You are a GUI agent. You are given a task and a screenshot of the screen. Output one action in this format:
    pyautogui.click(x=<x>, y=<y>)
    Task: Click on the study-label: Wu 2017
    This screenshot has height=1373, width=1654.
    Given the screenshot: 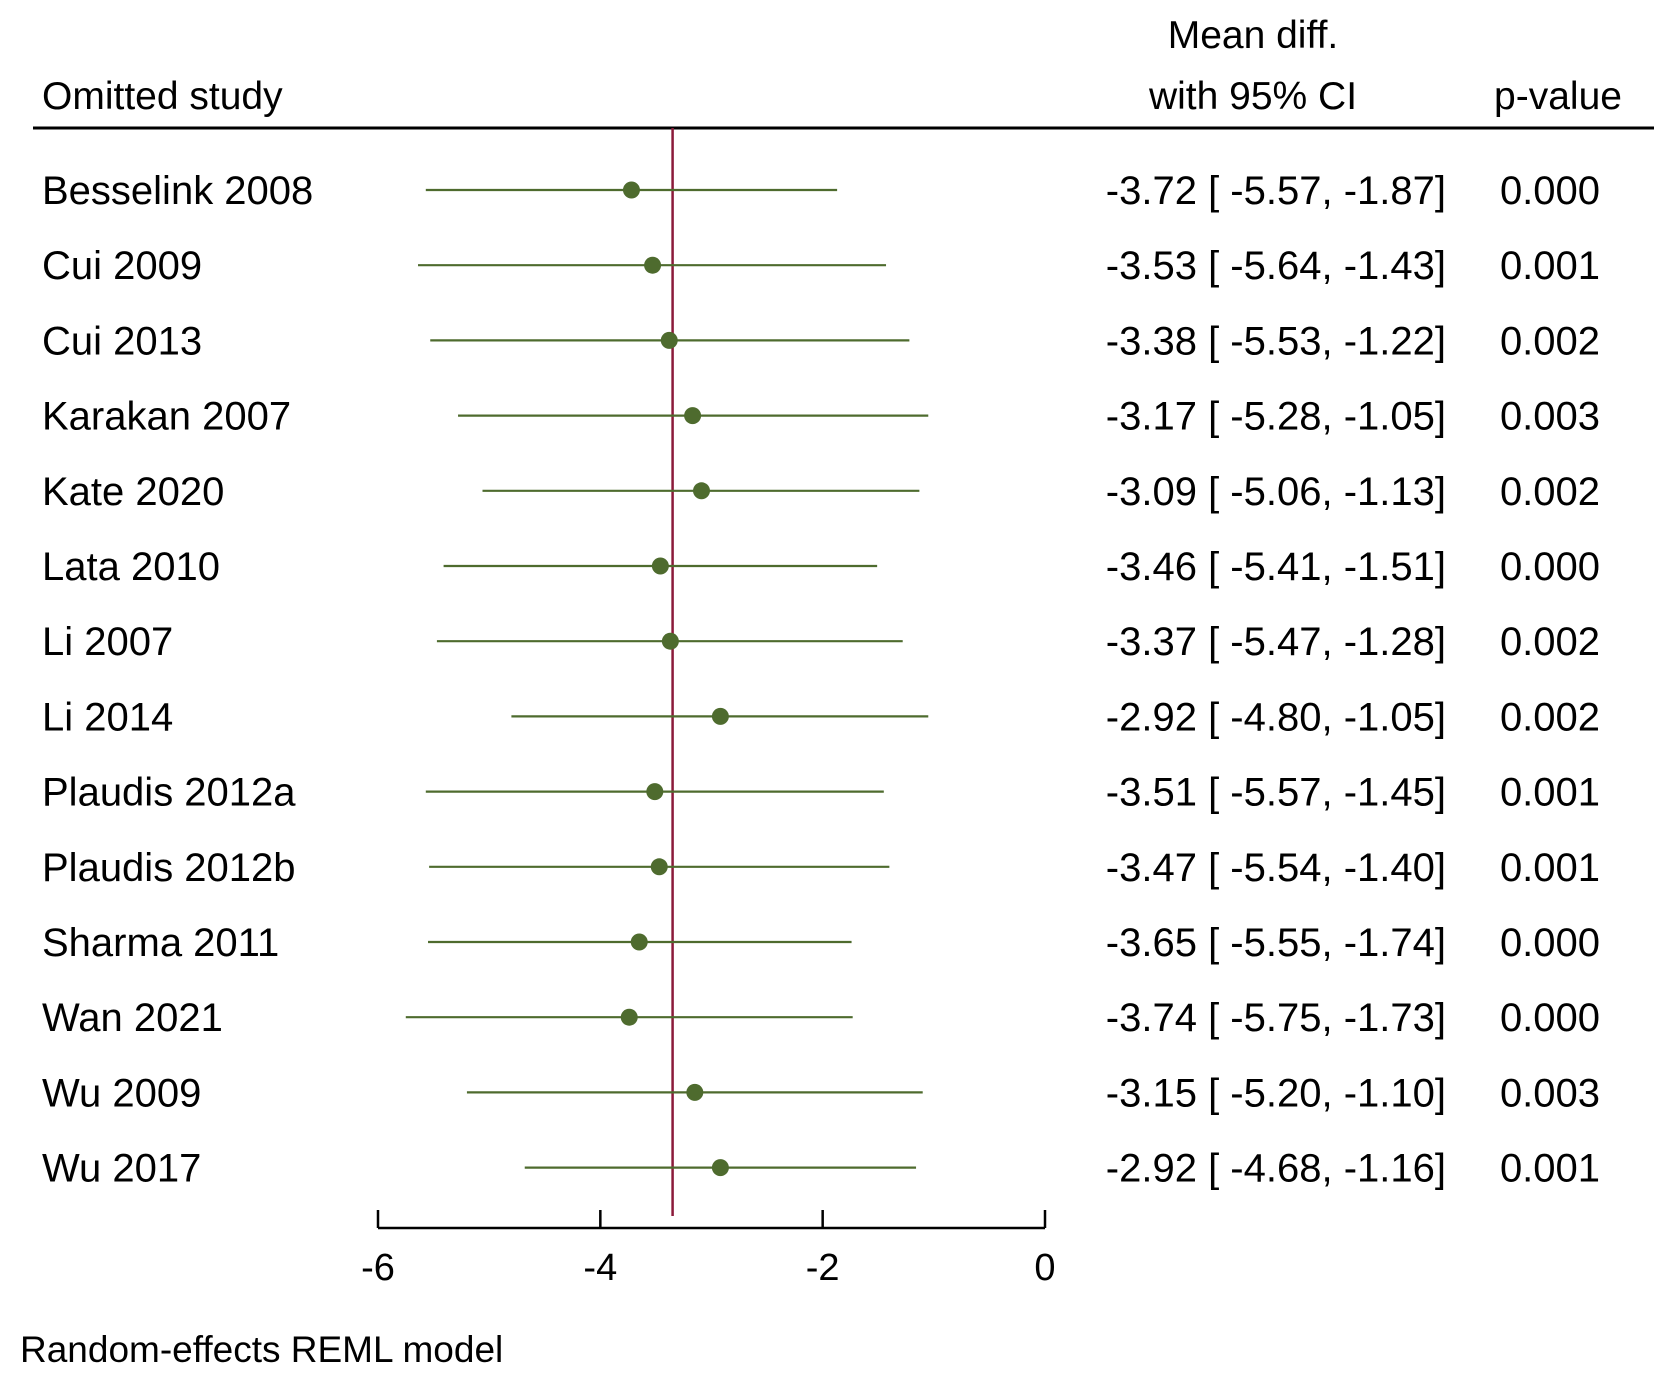 What is the action you would take?
    pyautogui.click(x=121, y=1169)
    